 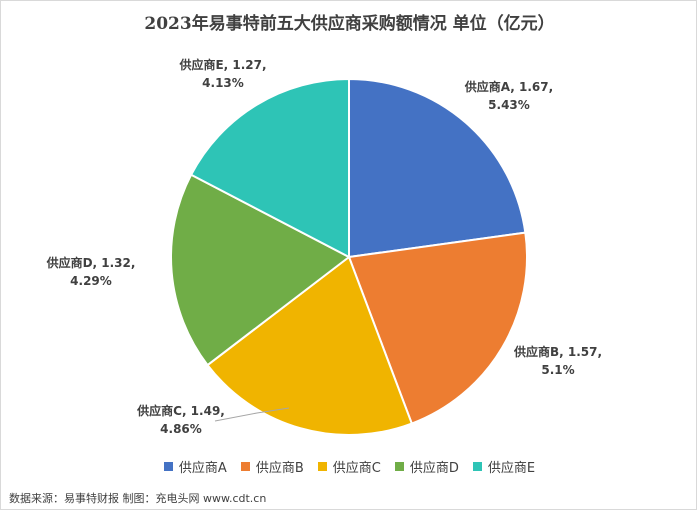 What do you see at coordinates (349, 24) in the screenshot?
I see `chart-title: 2023年易事特前五大供应商采购额情况 单位（亿元）` at bounding box center [349, 24].